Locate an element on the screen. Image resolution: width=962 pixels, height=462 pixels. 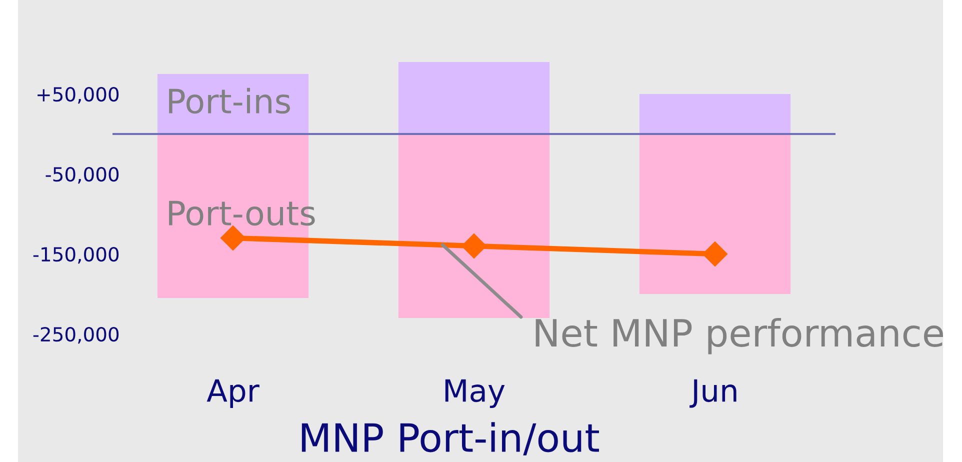
y-tick-label: -150,000 is located at coordinates (76, 255).